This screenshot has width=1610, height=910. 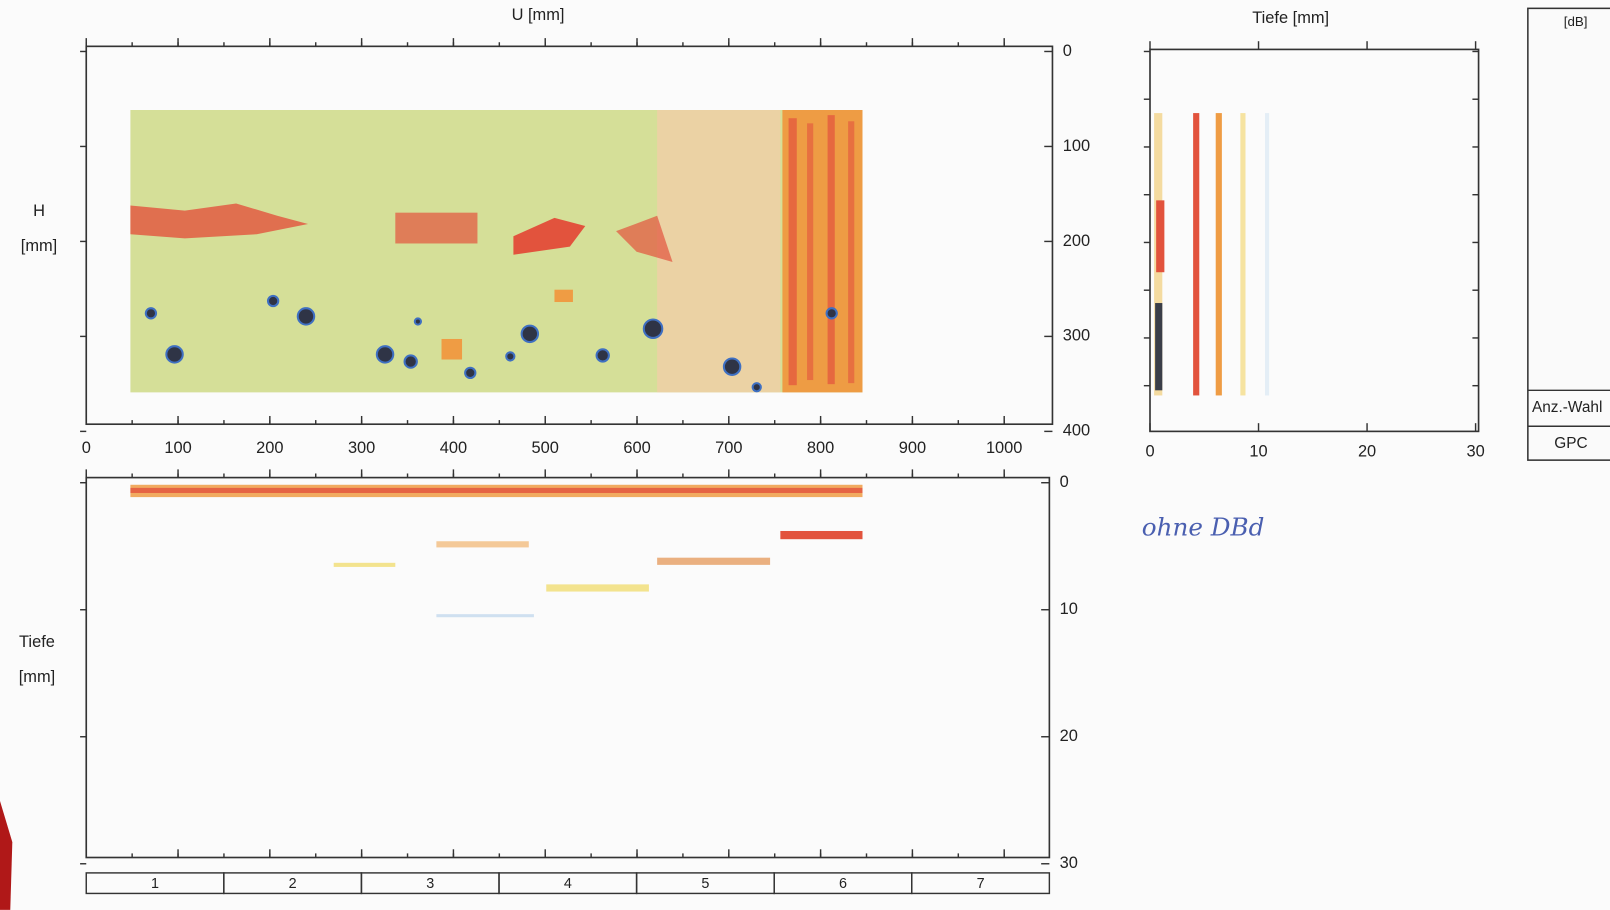 I want to click on legend: [dB] Anz.-Wahl GPC, so click(x=1568, y=234).